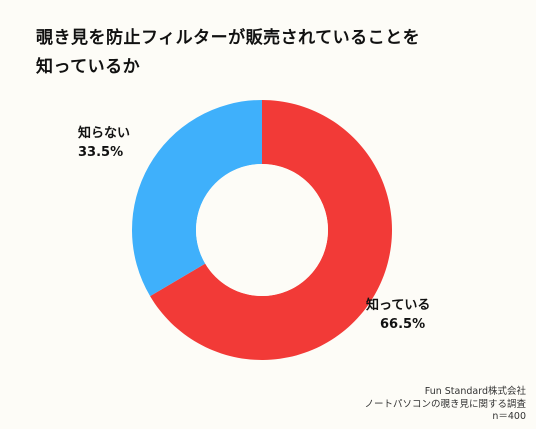 Image resolution: width=536 pixels, height=429 pixels. Describe the element at coordinates (403, 324) in the screenshot. I see `slice-label-shitteiru-value: 66.5%` at that location.